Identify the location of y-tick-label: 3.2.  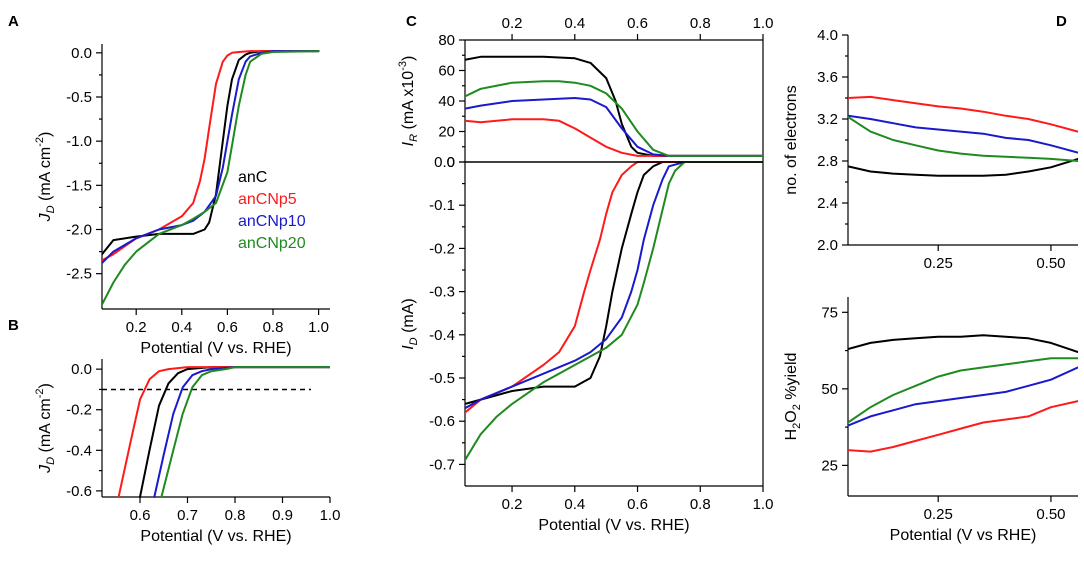
(827, 119).